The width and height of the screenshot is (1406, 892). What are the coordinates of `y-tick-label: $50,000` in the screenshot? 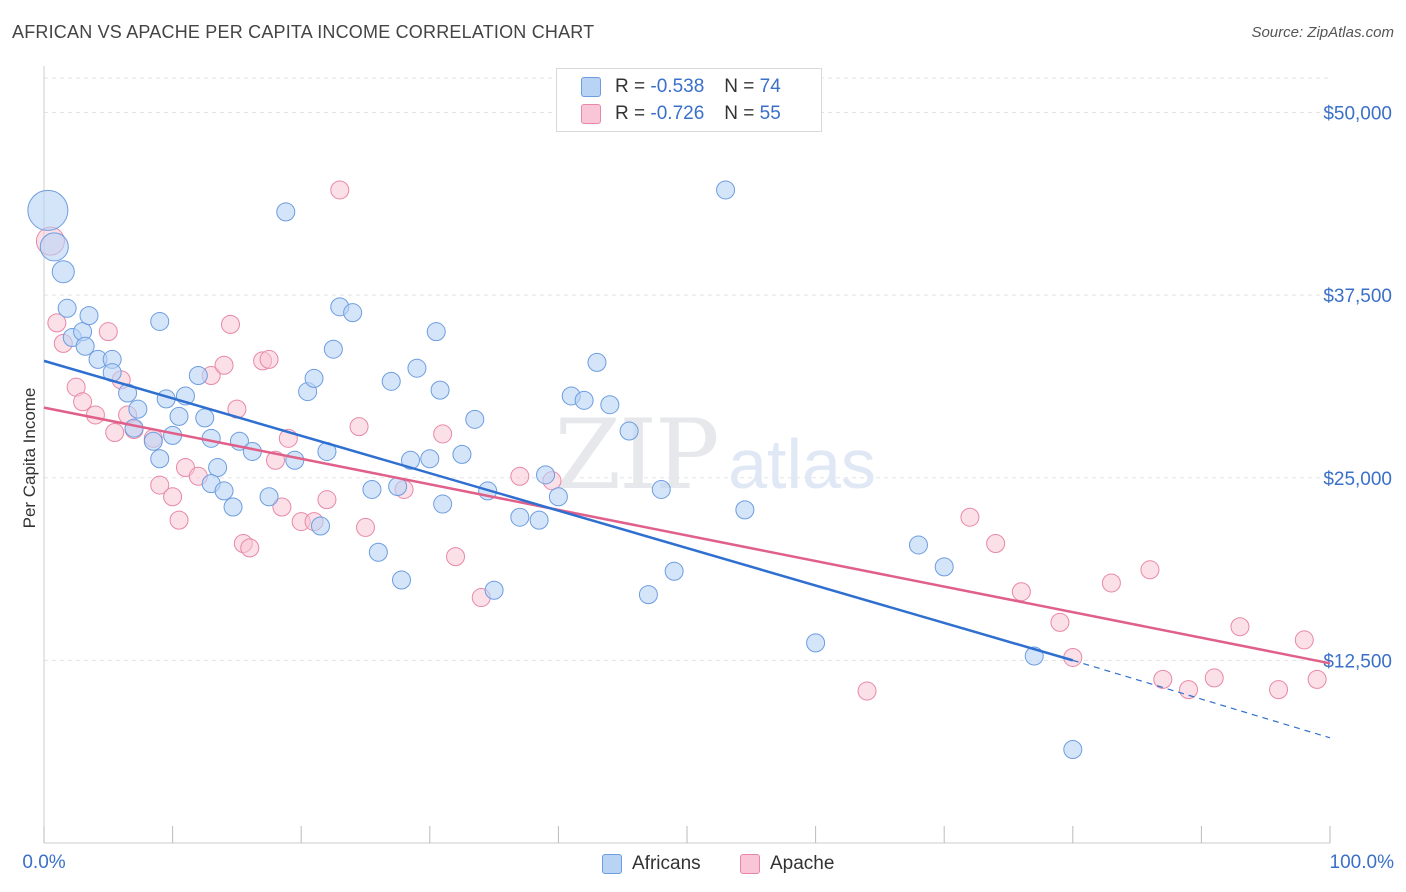 It's located at (1357, 114).